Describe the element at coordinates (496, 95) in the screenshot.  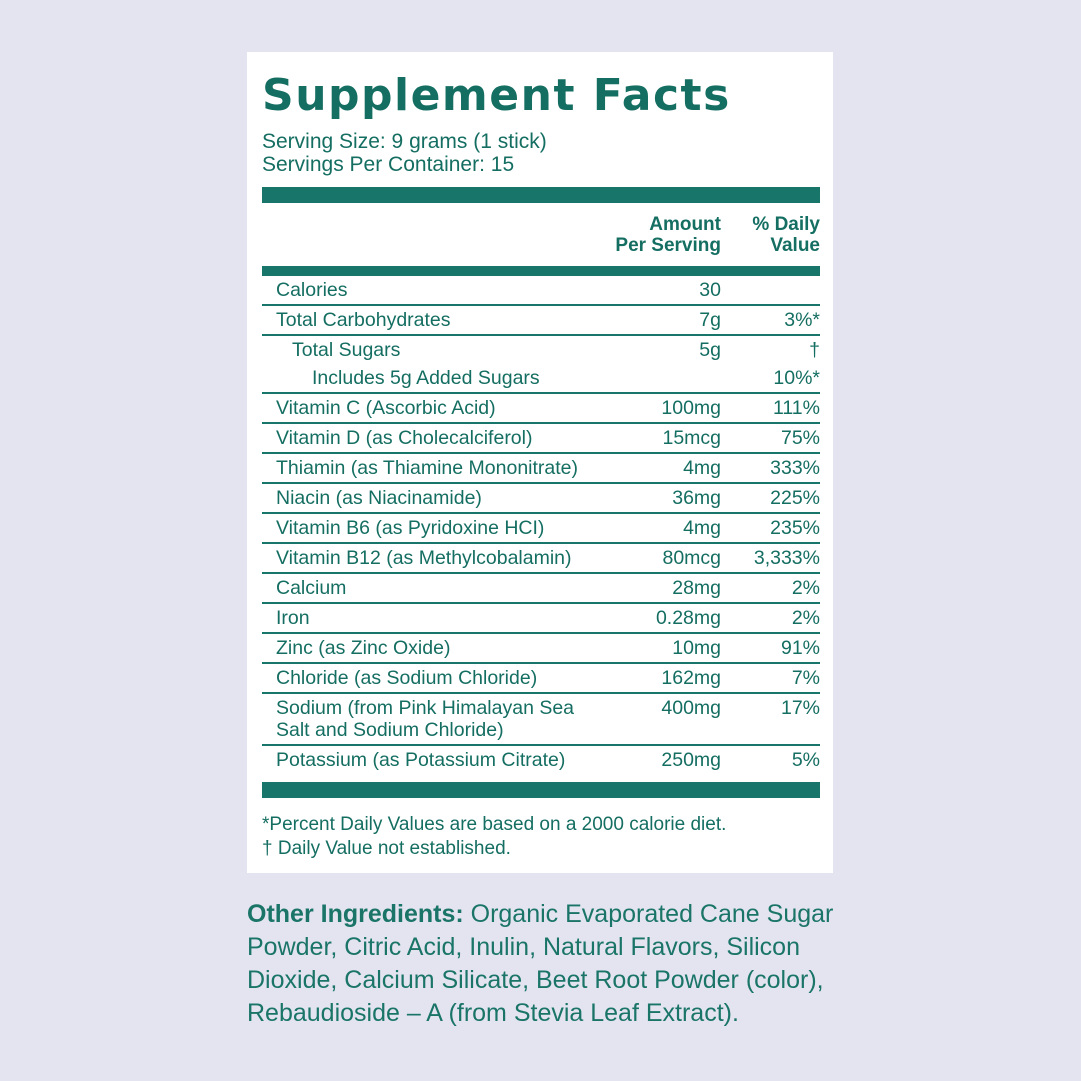
I see `panel-title: Supplement Facts` at that location.